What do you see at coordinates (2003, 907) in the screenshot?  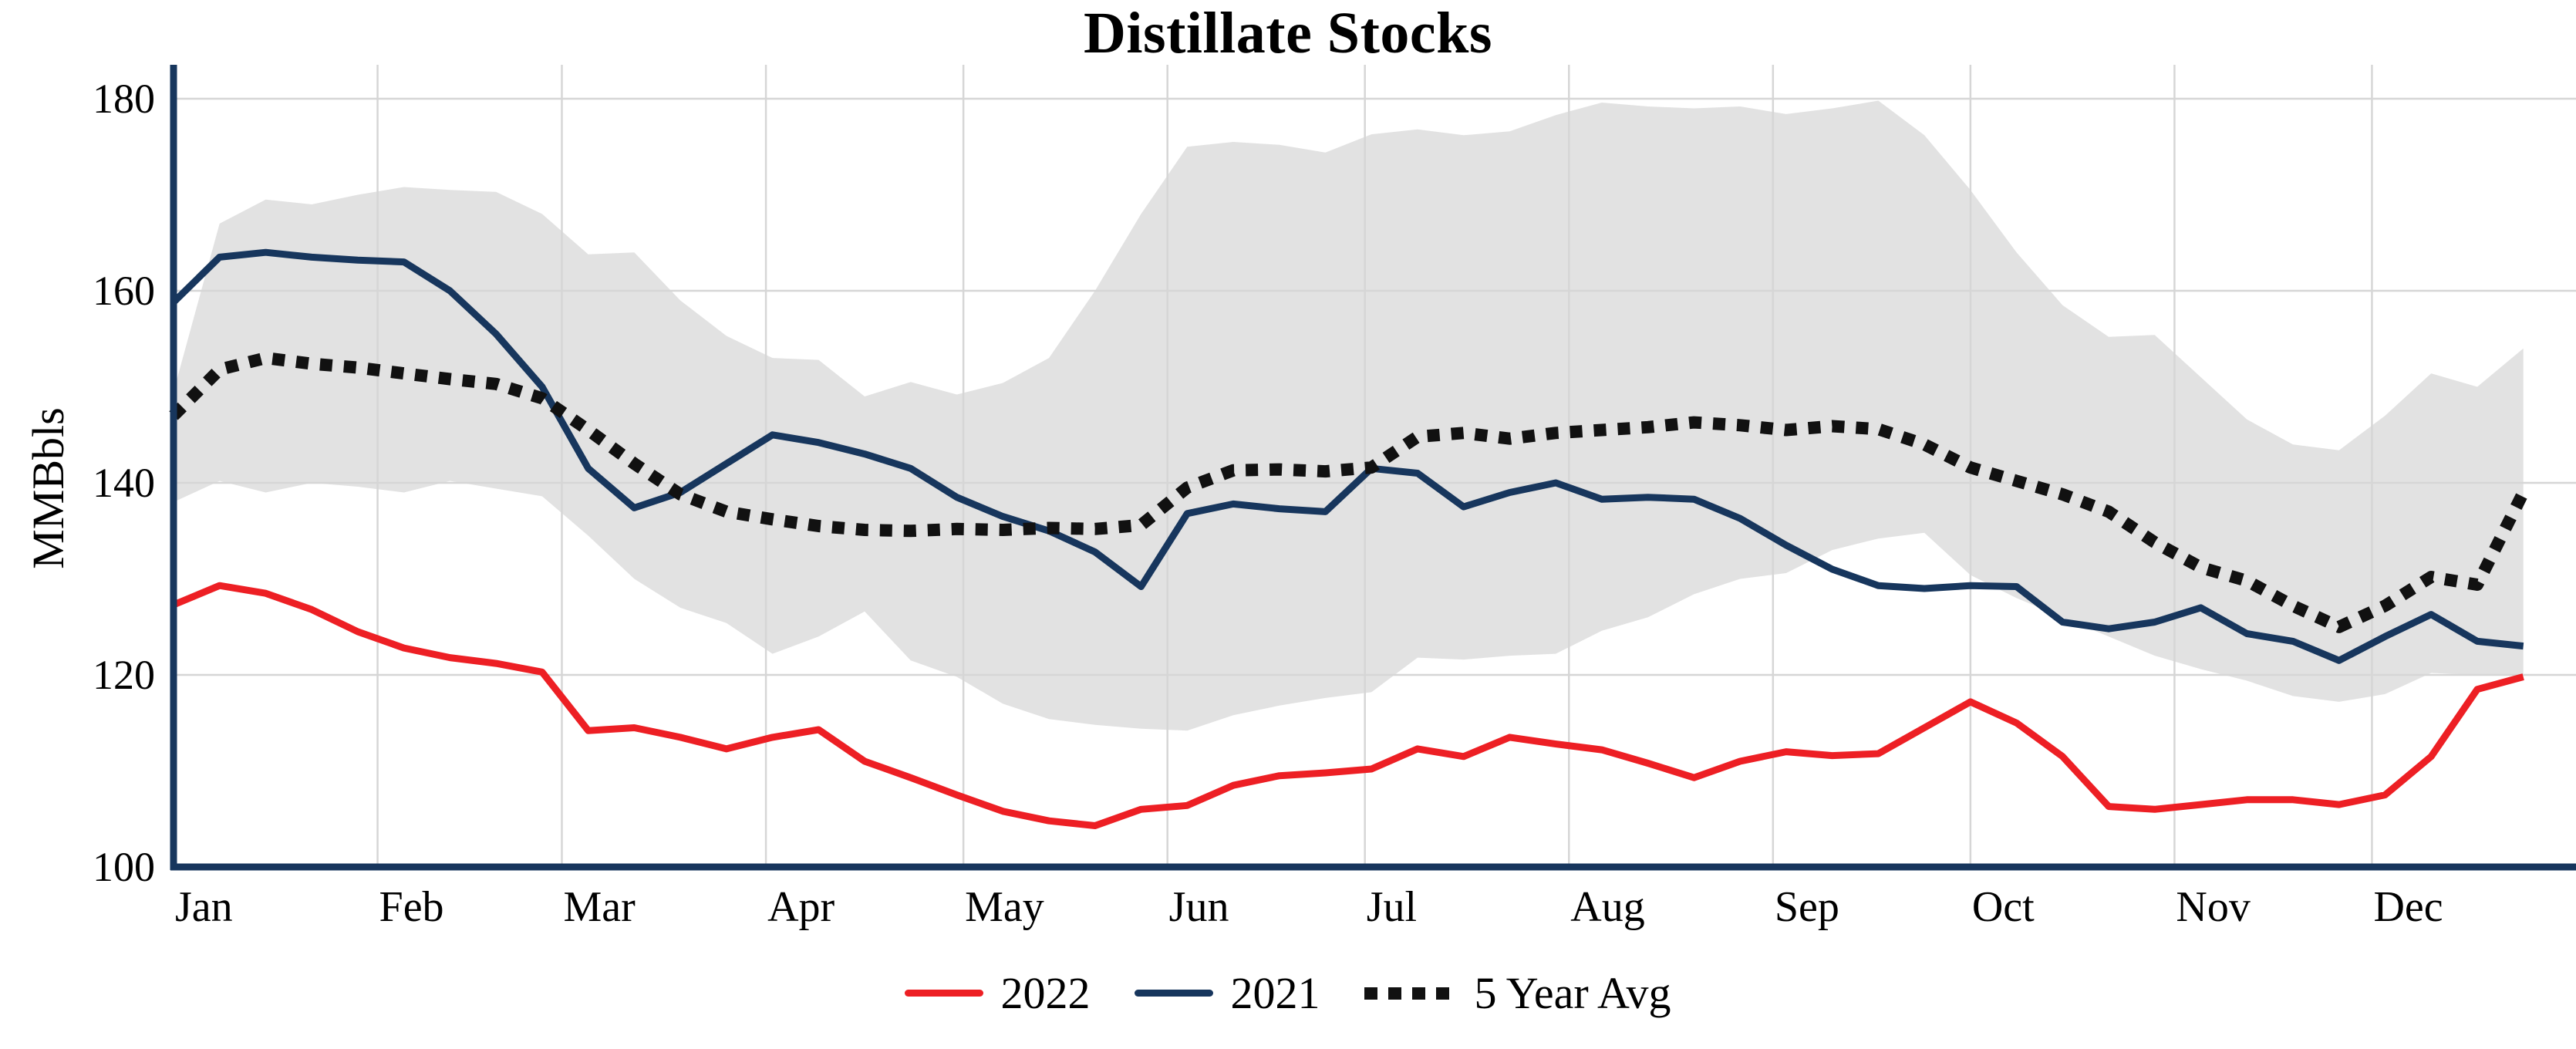 I see `x-tick-label-Oct: Oct` at bounding box center [2003, 907].